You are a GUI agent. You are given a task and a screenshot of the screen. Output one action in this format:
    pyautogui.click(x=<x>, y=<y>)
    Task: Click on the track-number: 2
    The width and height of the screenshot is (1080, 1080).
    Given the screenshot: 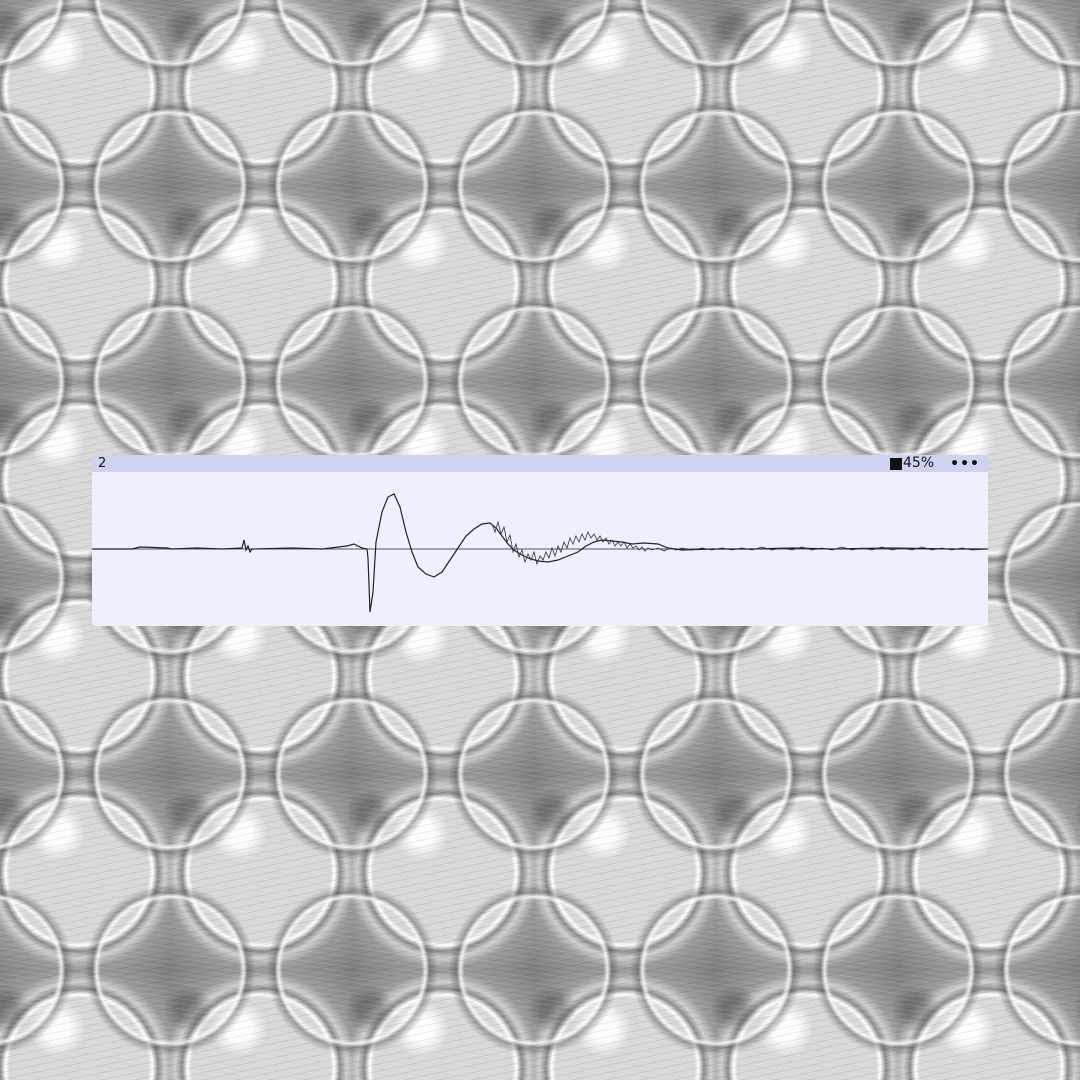 What is the action you would take?
    pyautogui.click(x=102, y=463)
    